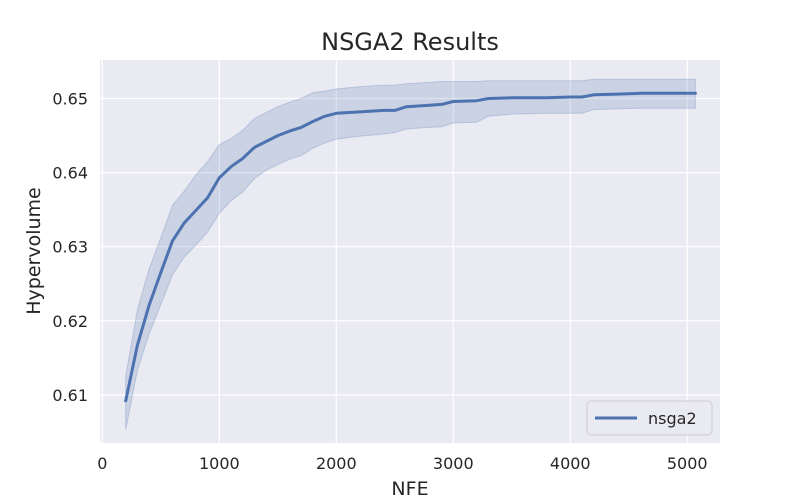 The height and width of the screenshot is (500, 800). I want to click on x-tick-label: 2000, so click(336, 463).